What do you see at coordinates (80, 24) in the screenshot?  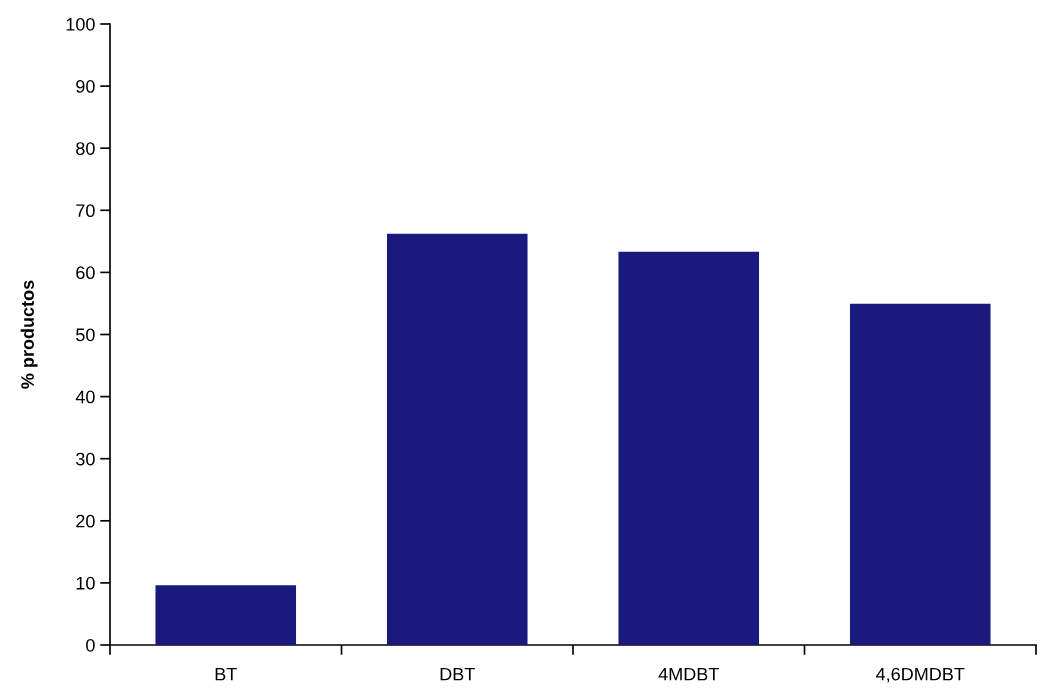 I see `y-tick-label: 100` at bounding box center [80, 24].